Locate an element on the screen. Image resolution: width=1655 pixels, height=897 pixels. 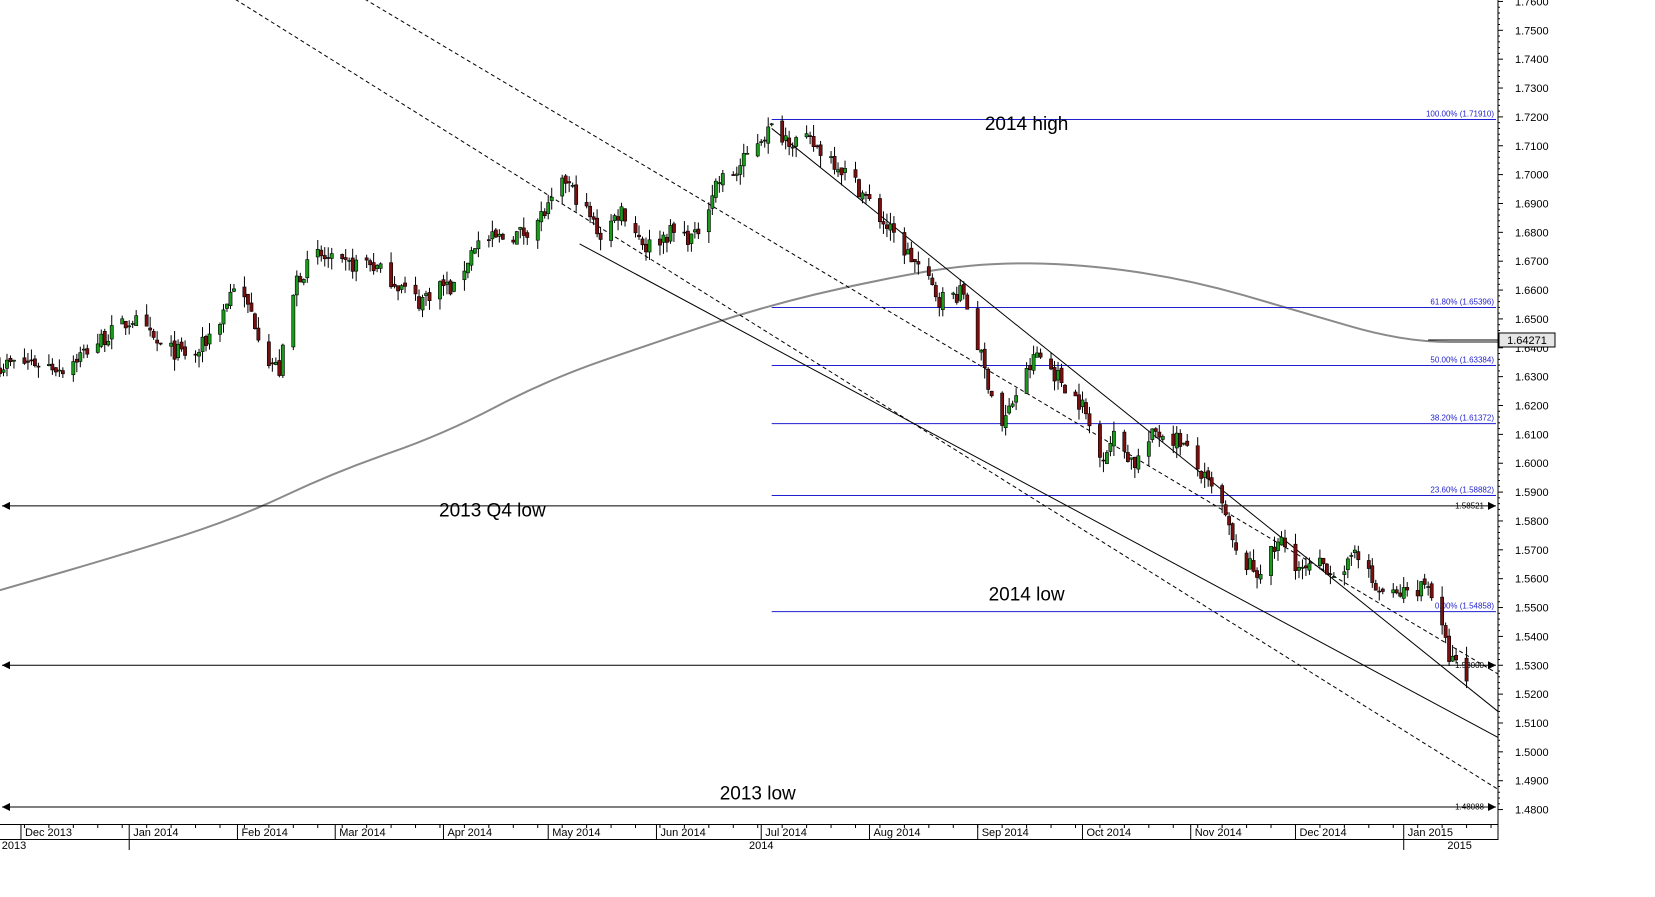
y-tick-label: 1.7500 is located at coordinates (1532, 31).